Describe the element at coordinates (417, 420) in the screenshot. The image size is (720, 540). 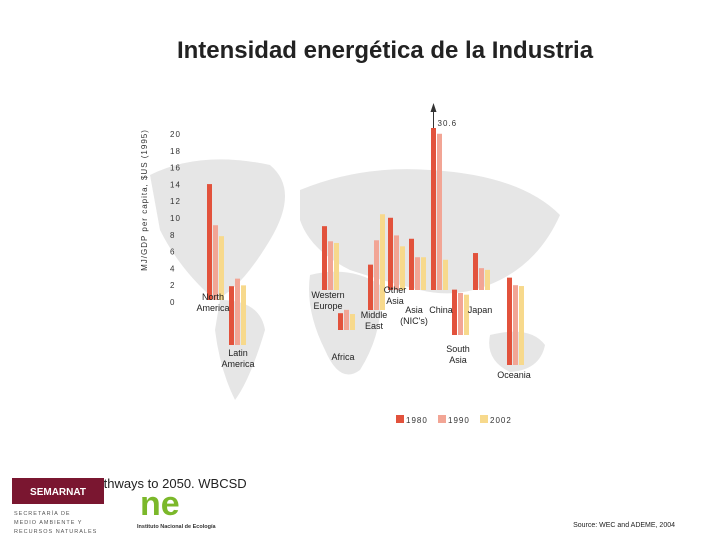
I see `legend-label: 1980` at that location.